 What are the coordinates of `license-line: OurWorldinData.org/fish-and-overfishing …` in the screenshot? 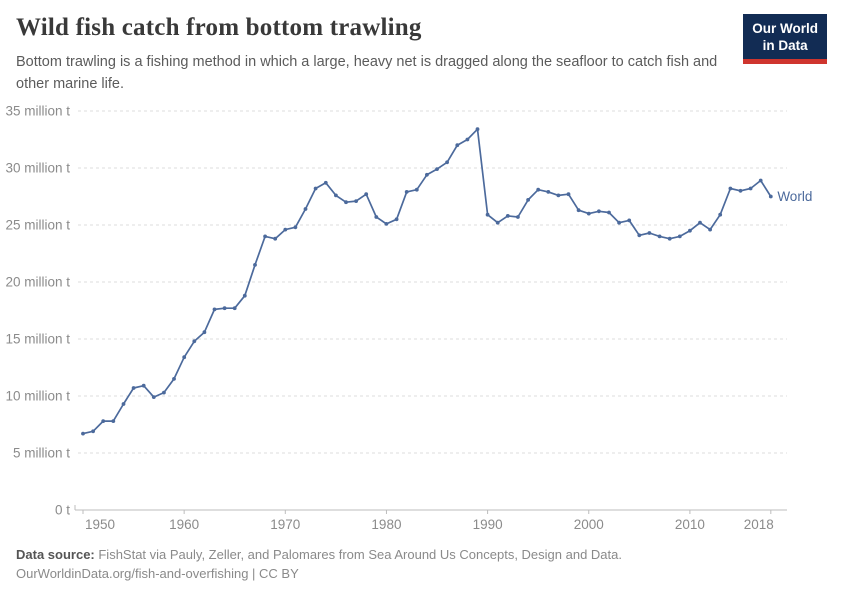 It's located at (319, 573).